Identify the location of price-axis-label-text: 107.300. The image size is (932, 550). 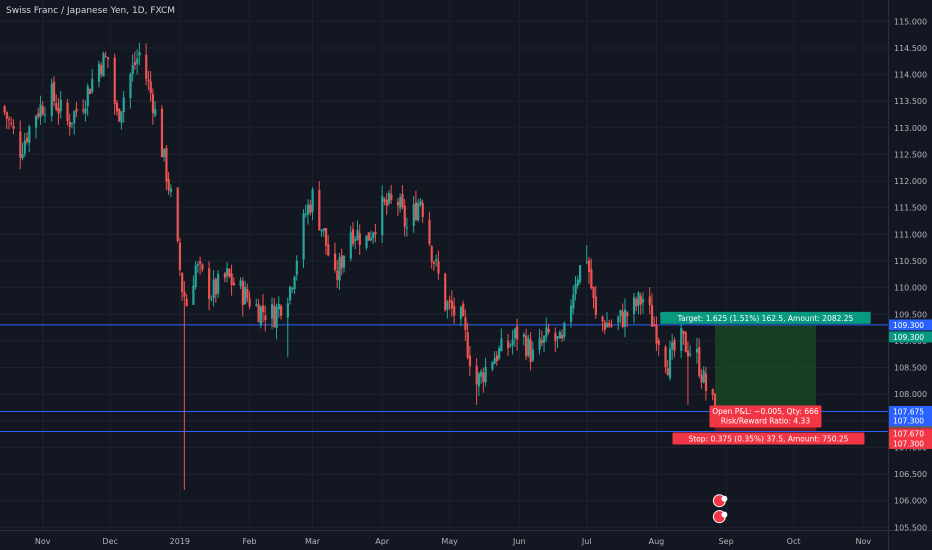
(908, 420).